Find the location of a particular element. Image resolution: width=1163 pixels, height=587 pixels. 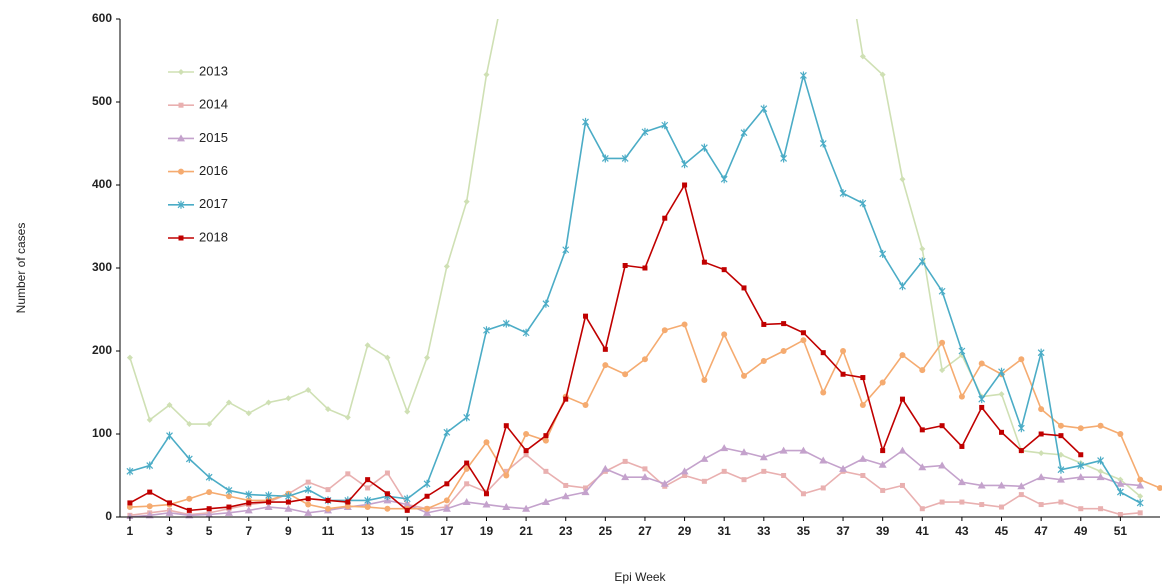

x-tick-label: 7 is located at coordinates (248, 531).